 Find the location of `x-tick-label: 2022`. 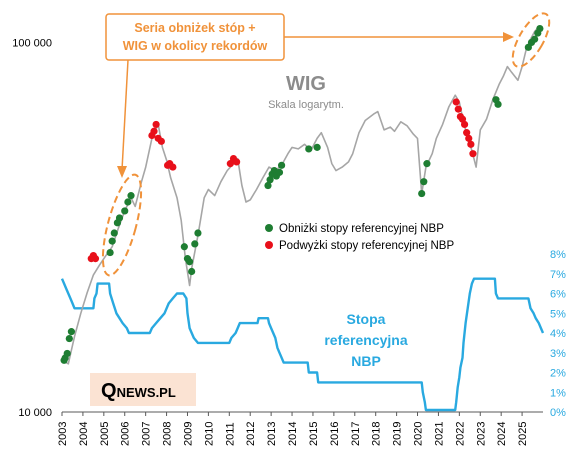

x-tick-label: 2022 is located at coordinates (460, 434).